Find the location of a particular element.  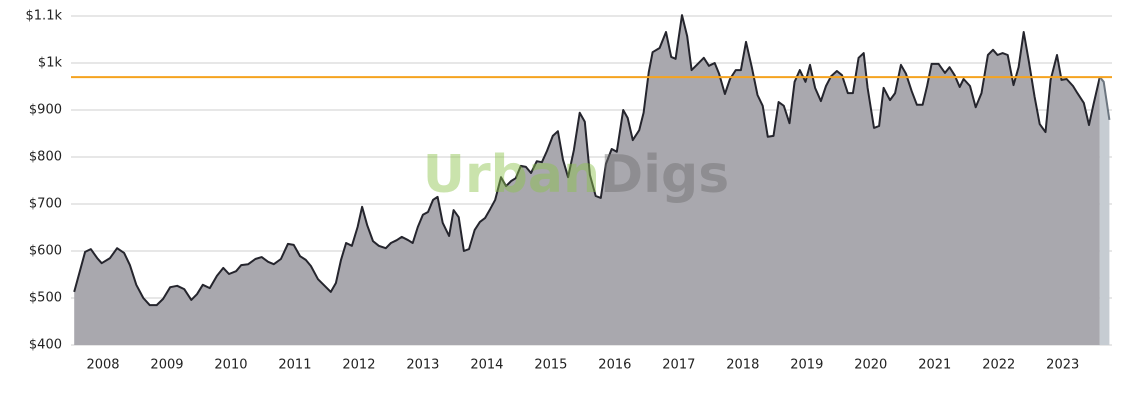

y-tick-label: $400 is located at coordinates (45, 345).